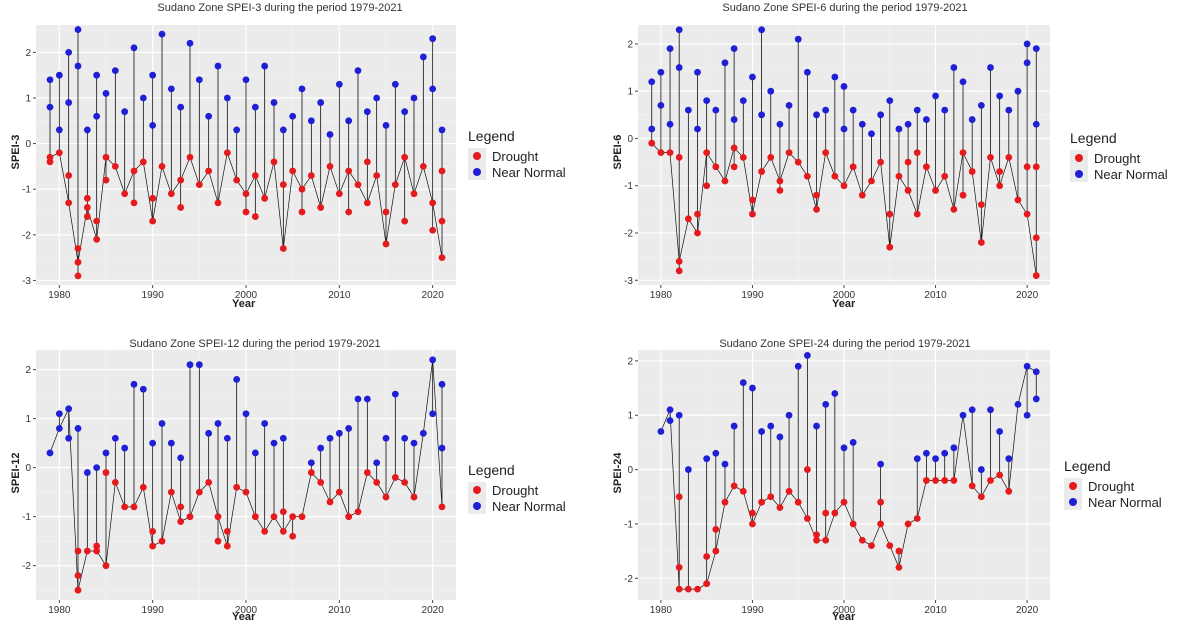  What do you see at coordinates (529, 172) in the screenshot?
I see `legend-label: Near Normal` at bounding box center [529, 172].